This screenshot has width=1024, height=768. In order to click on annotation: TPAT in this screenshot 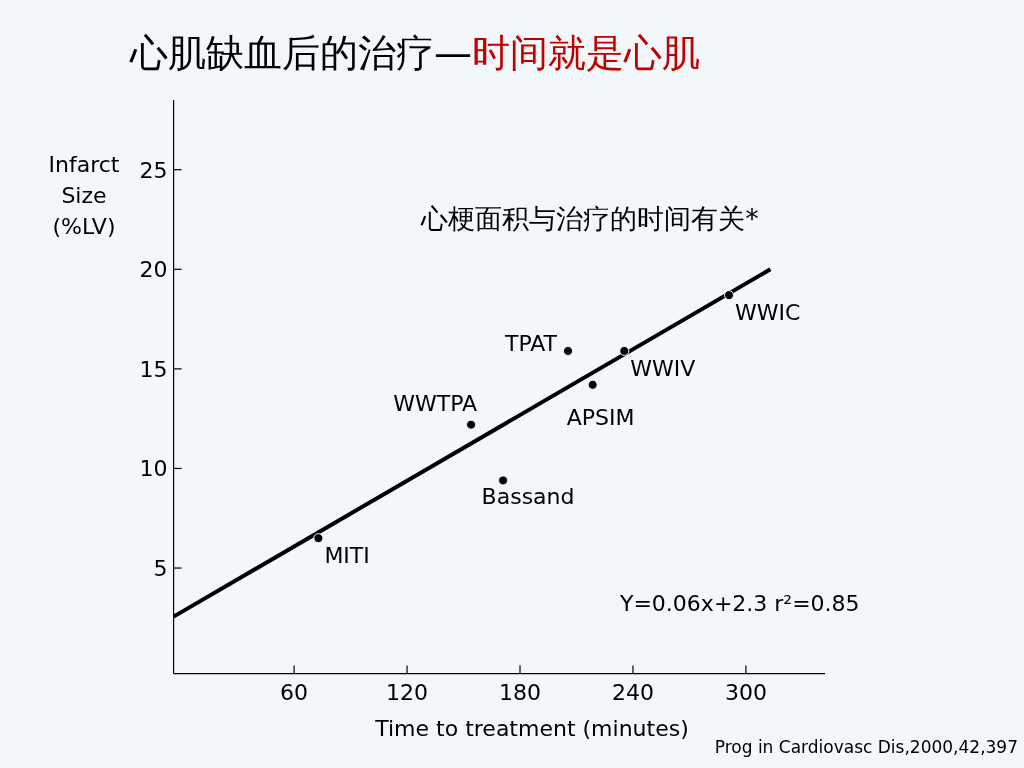, I will do `click(530, 343)`.